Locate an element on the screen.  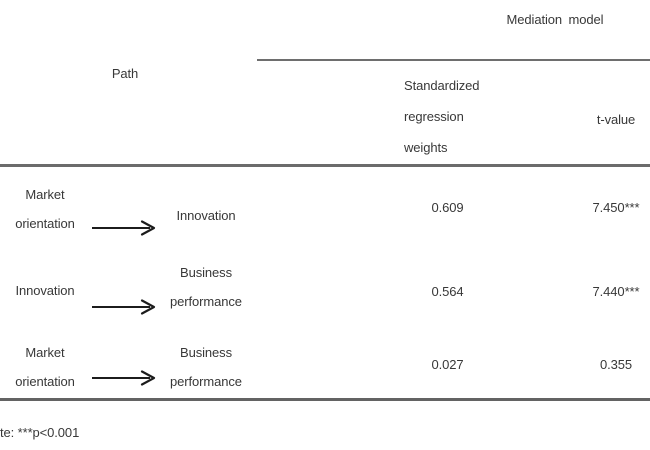
t-value: 7.440*** is located at coordinates (616, 291).